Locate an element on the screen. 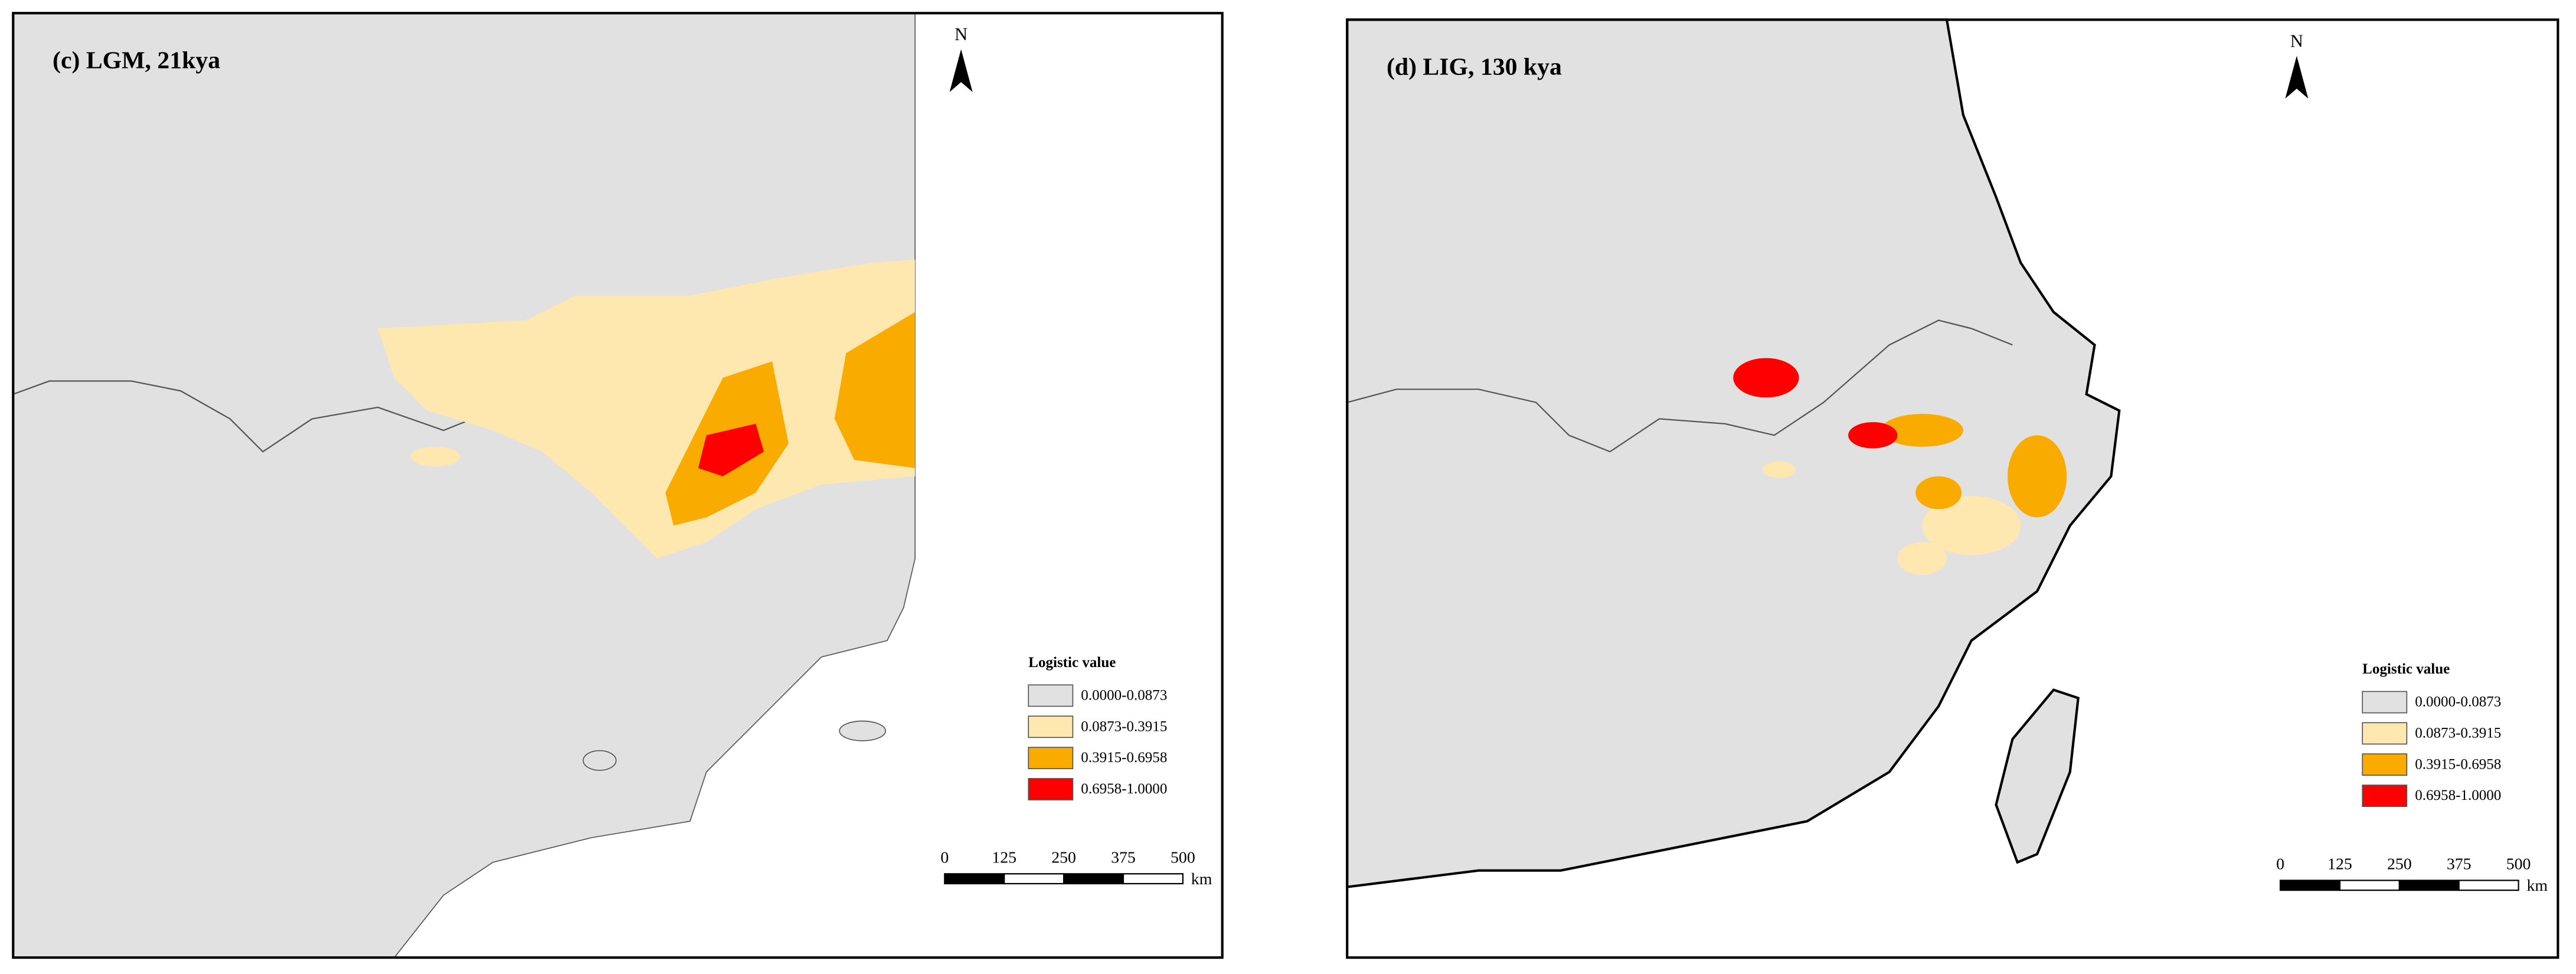 The width and height of the screenshot is (2576, 974). river is located at coordinates (1679, 386).